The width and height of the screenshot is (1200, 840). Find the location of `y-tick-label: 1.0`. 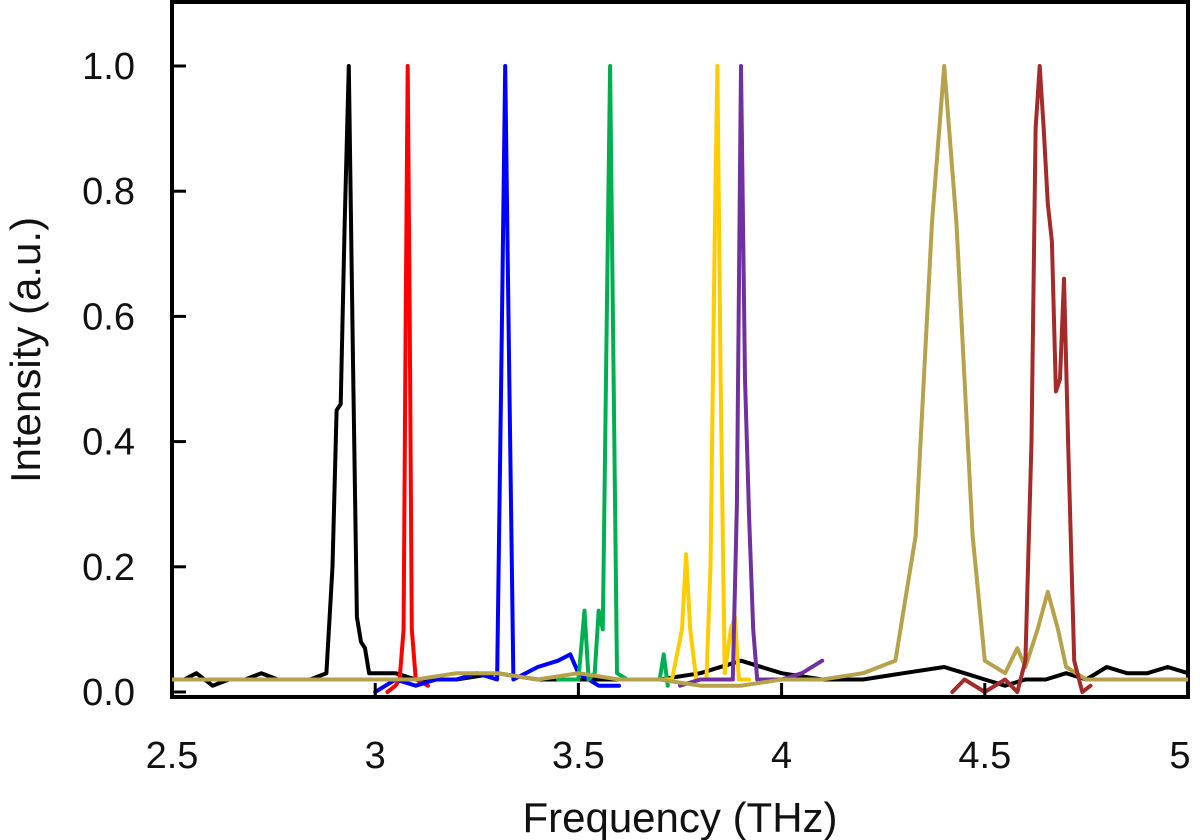

y-tick-label: 1.0 is located at coordinates (108, 67).